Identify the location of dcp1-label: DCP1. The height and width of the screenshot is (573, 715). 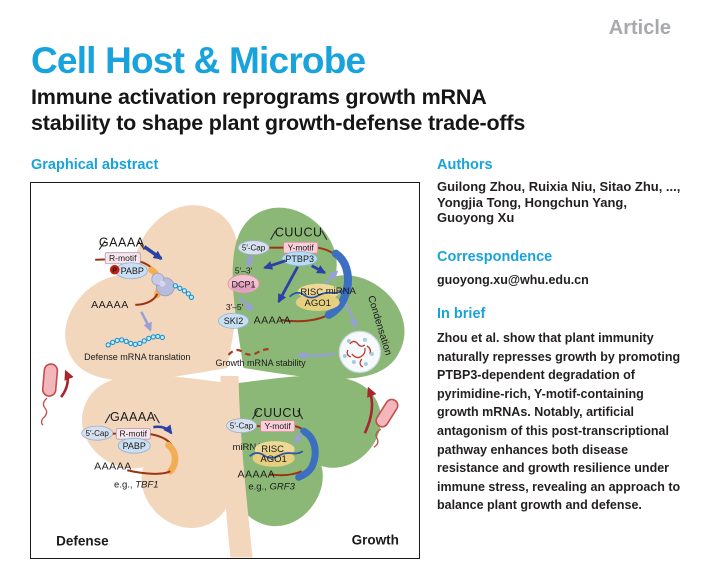
(244, 284).